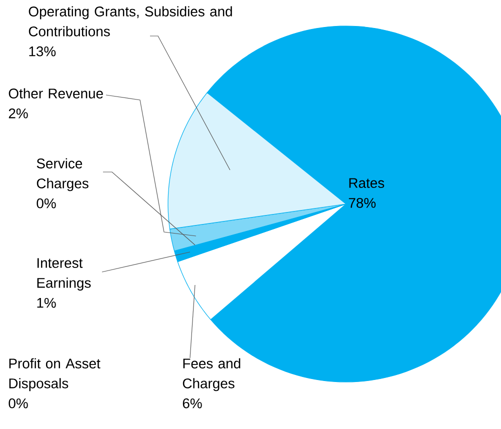 This screenshot has height=429, width=501. I want to click on slice-label: Interest Earnings, so click(64, 274).